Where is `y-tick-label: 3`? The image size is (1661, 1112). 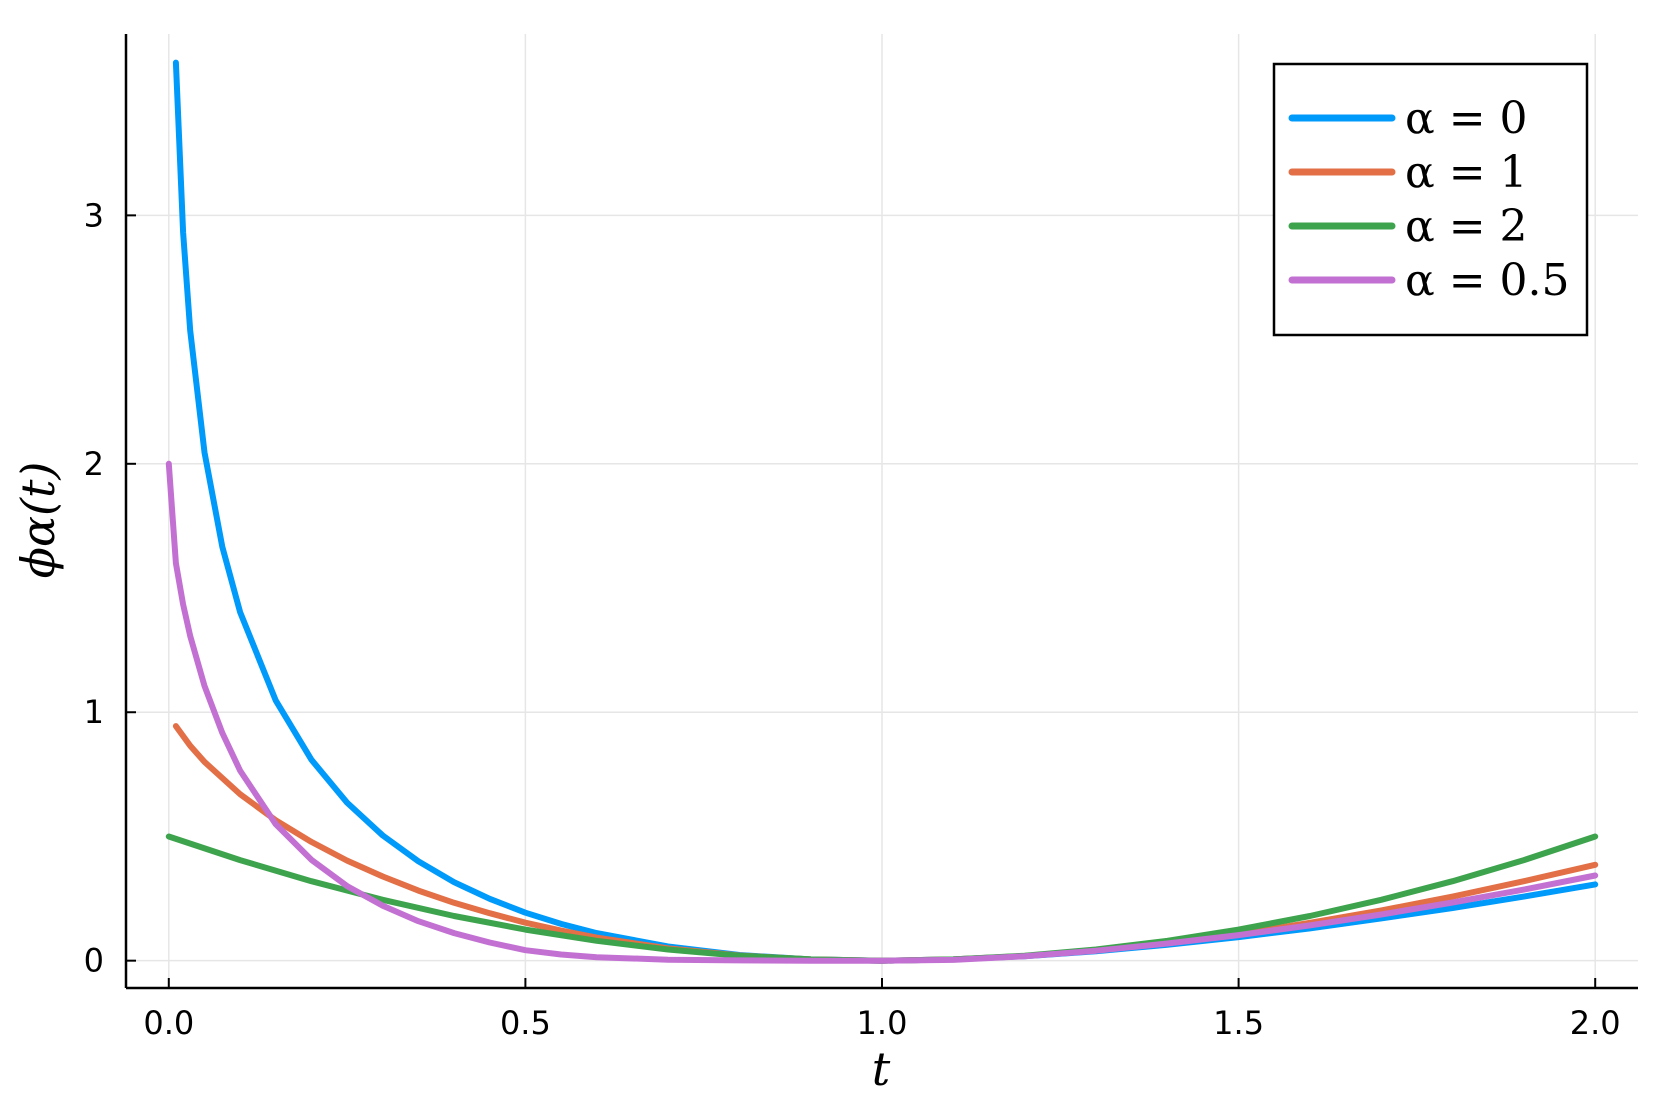
y-tick-label: 3 is located at coordinates (94, 215).